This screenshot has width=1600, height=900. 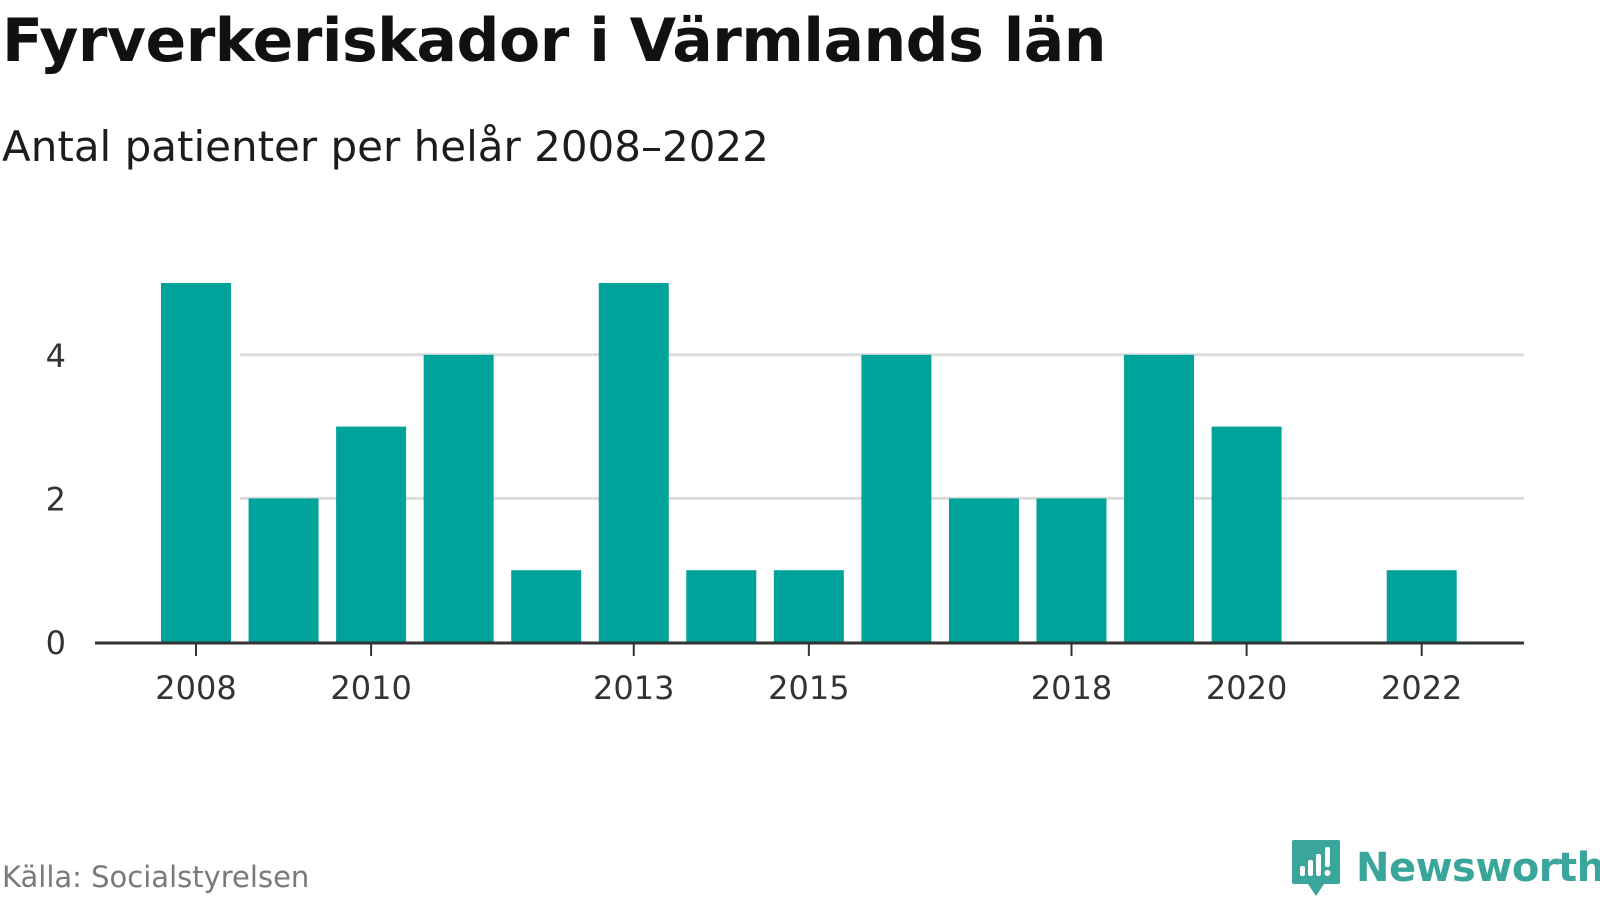 I want to click on bar-2008, so click(x=196, y=462).